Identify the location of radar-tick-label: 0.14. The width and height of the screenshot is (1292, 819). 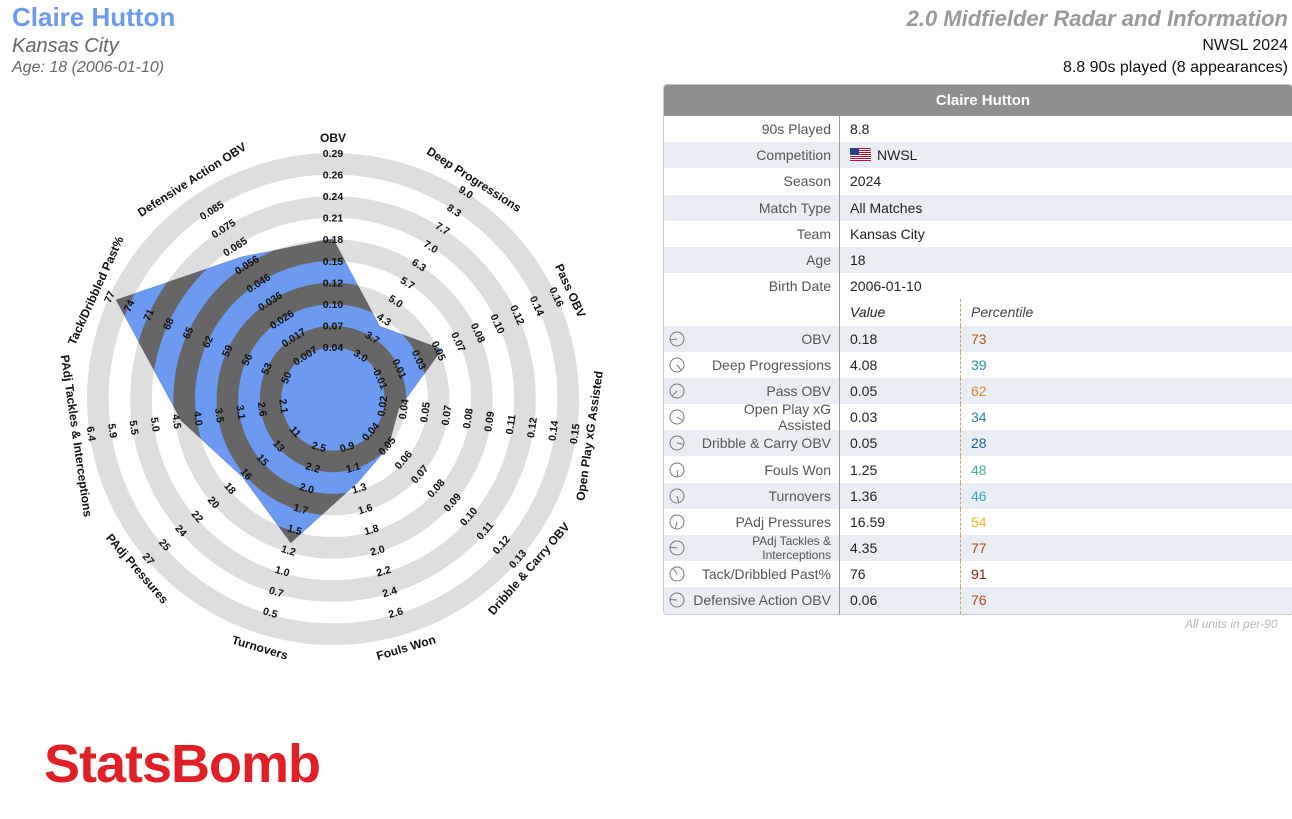
(553, 431).